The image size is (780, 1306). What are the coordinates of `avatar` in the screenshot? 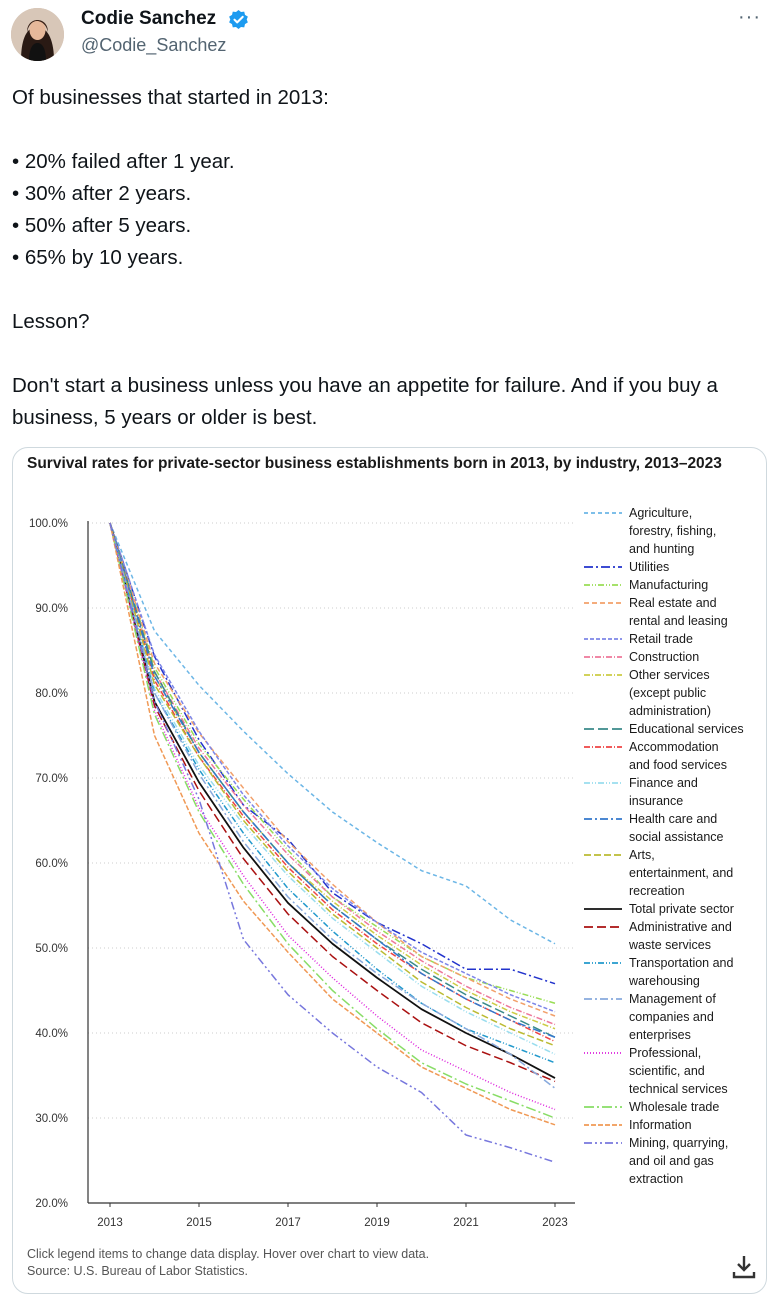 It's located at (37, 34).